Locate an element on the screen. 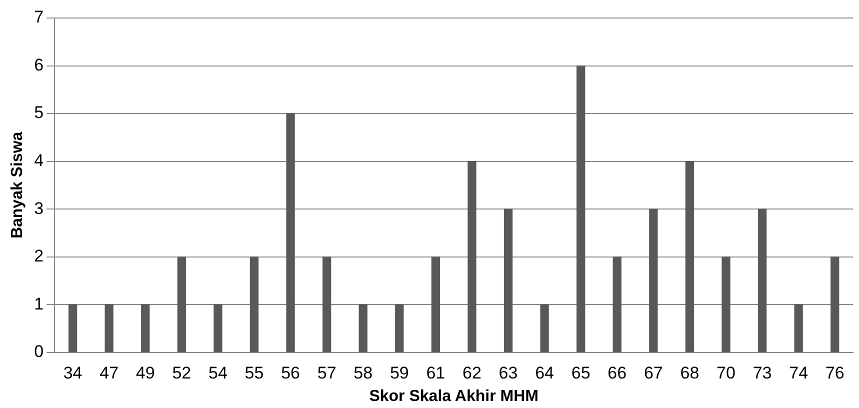  y-tick-label: 5 is located at coordinates (39, 112).